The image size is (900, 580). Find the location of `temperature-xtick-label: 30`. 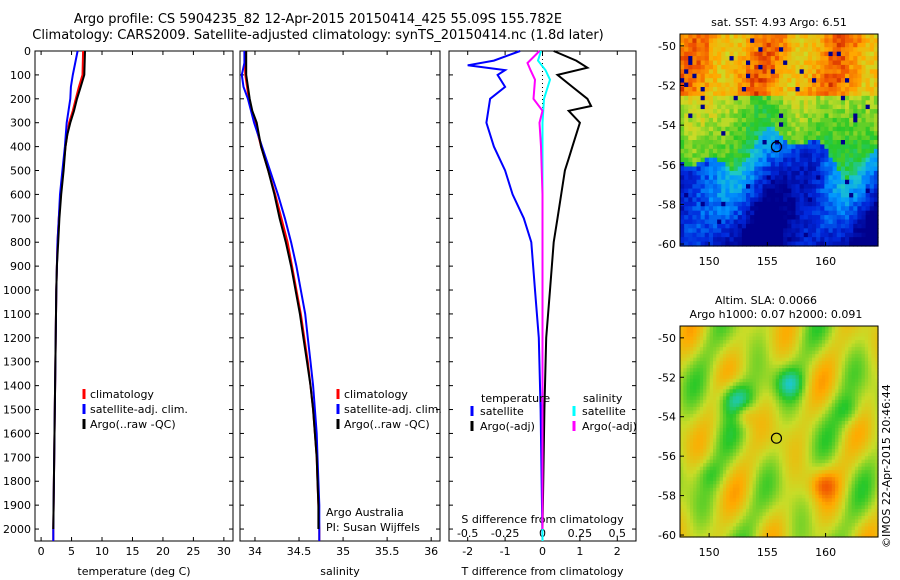

temperature-xtick-label: 30 is located at coordinates (224, 551).